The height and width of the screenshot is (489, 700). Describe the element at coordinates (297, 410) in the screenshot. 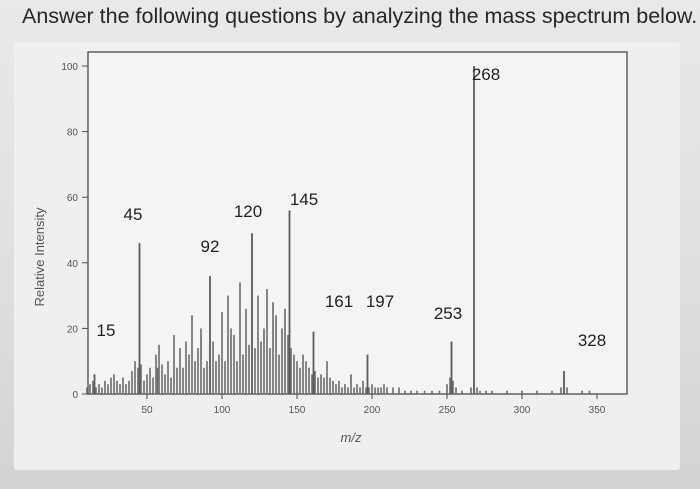

I see `x-tick-label-150: 150` at that location.